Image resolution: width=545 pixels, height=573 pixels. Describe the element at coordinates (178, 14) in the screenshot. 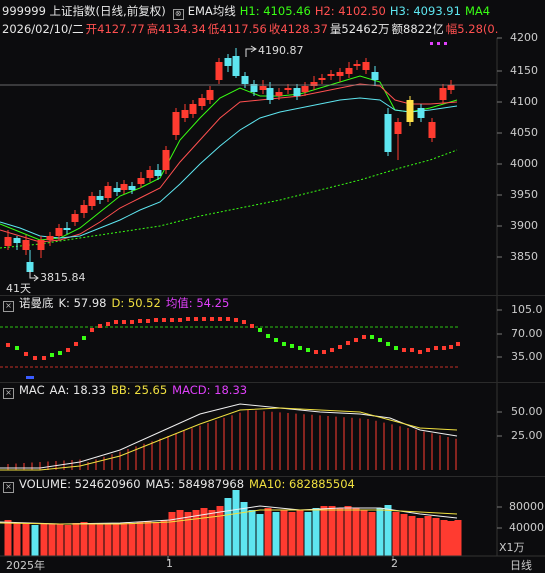

I see `settings-icon: ⊗` at that location.